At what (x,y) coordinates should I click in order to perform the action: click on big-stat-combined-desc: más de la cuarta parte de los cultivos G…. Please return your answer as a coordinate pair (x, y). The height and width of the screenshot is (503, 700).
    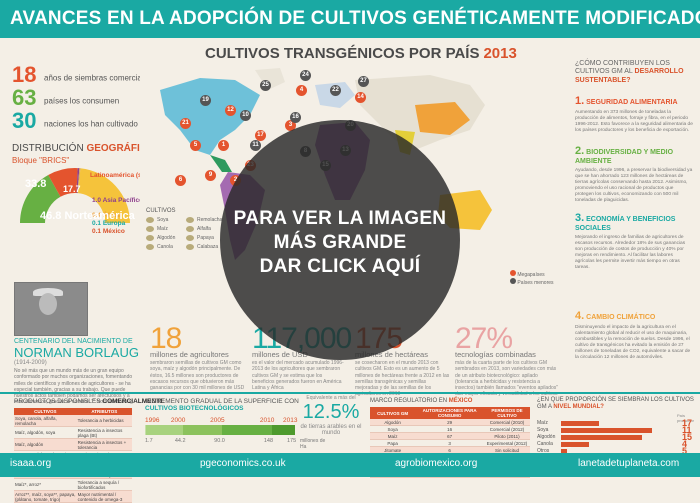
    Looking at the image, I should click on (507, 379).